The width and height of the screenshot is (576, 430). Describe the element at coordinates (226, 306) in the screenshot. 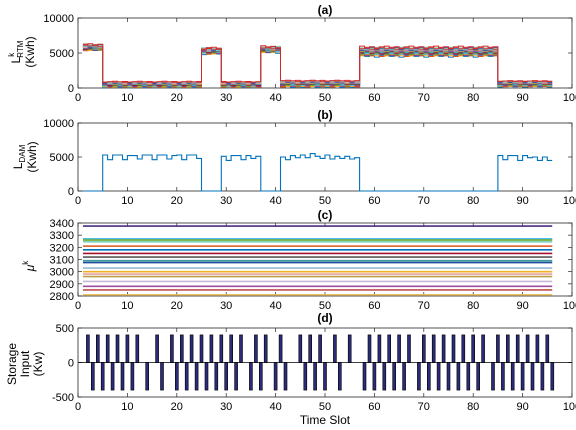

I see `panel-c-xtick-label: 30` at that location.